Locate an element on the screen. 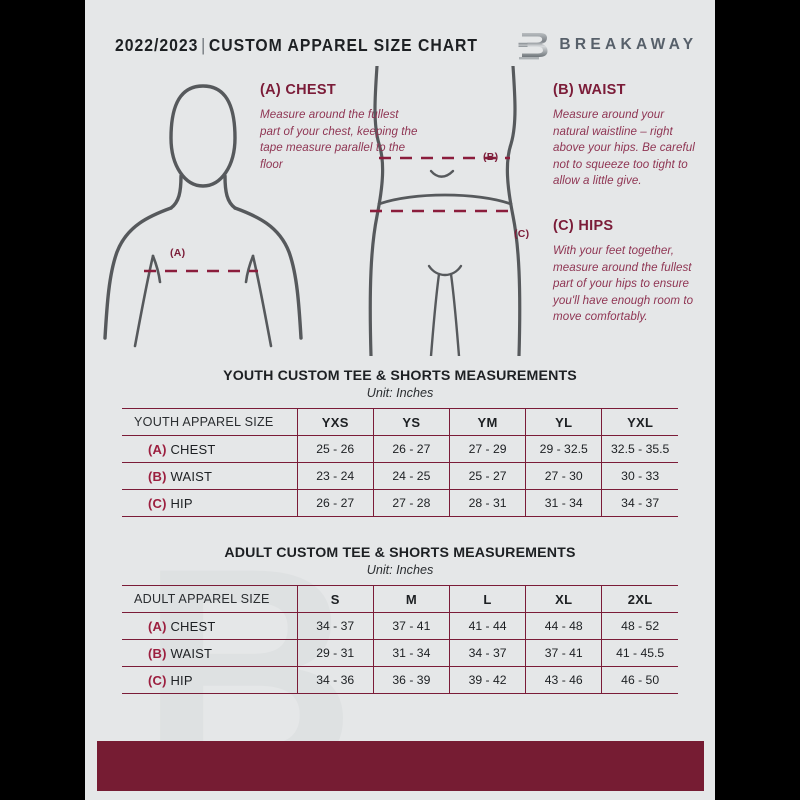 The width and height of the screenshot is (800, 800). adult-row-tag-b: (B) is located at coordinates (157, 653).